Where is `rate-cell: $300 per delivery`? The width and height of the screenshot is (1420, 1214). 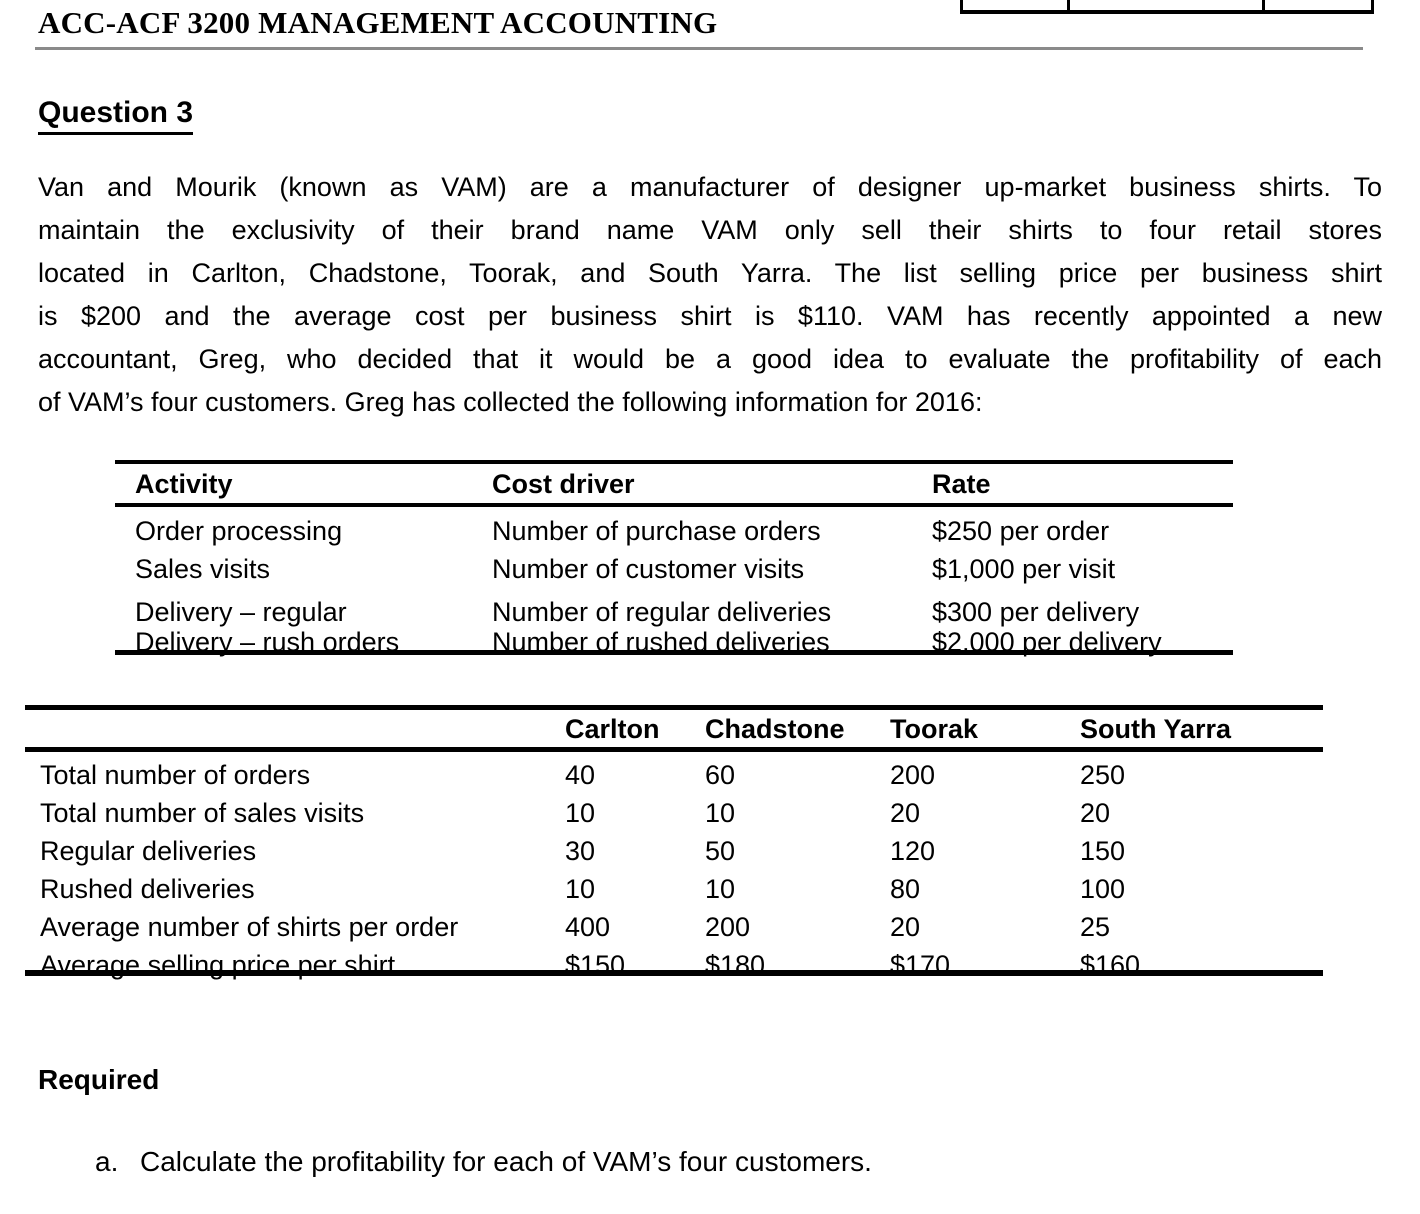 rate-cell: $300 per delivery is located at coordinates (1036, 612).